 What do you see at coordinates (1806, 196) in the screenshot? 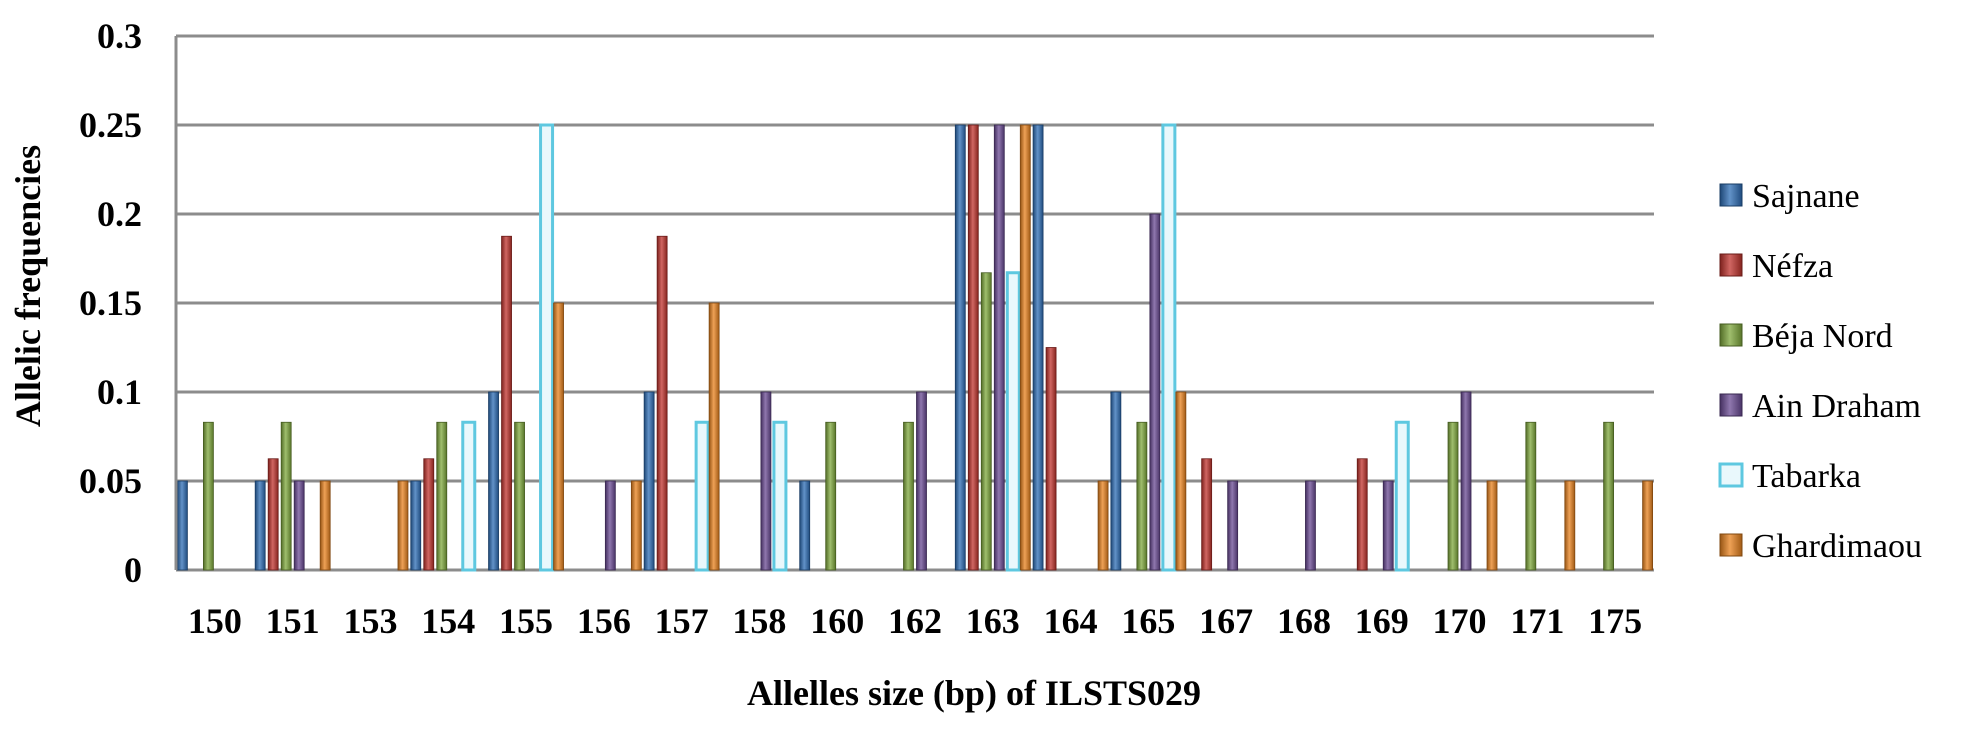
I see `legend-label: Sajnane` at bounding box center [1806, 196].